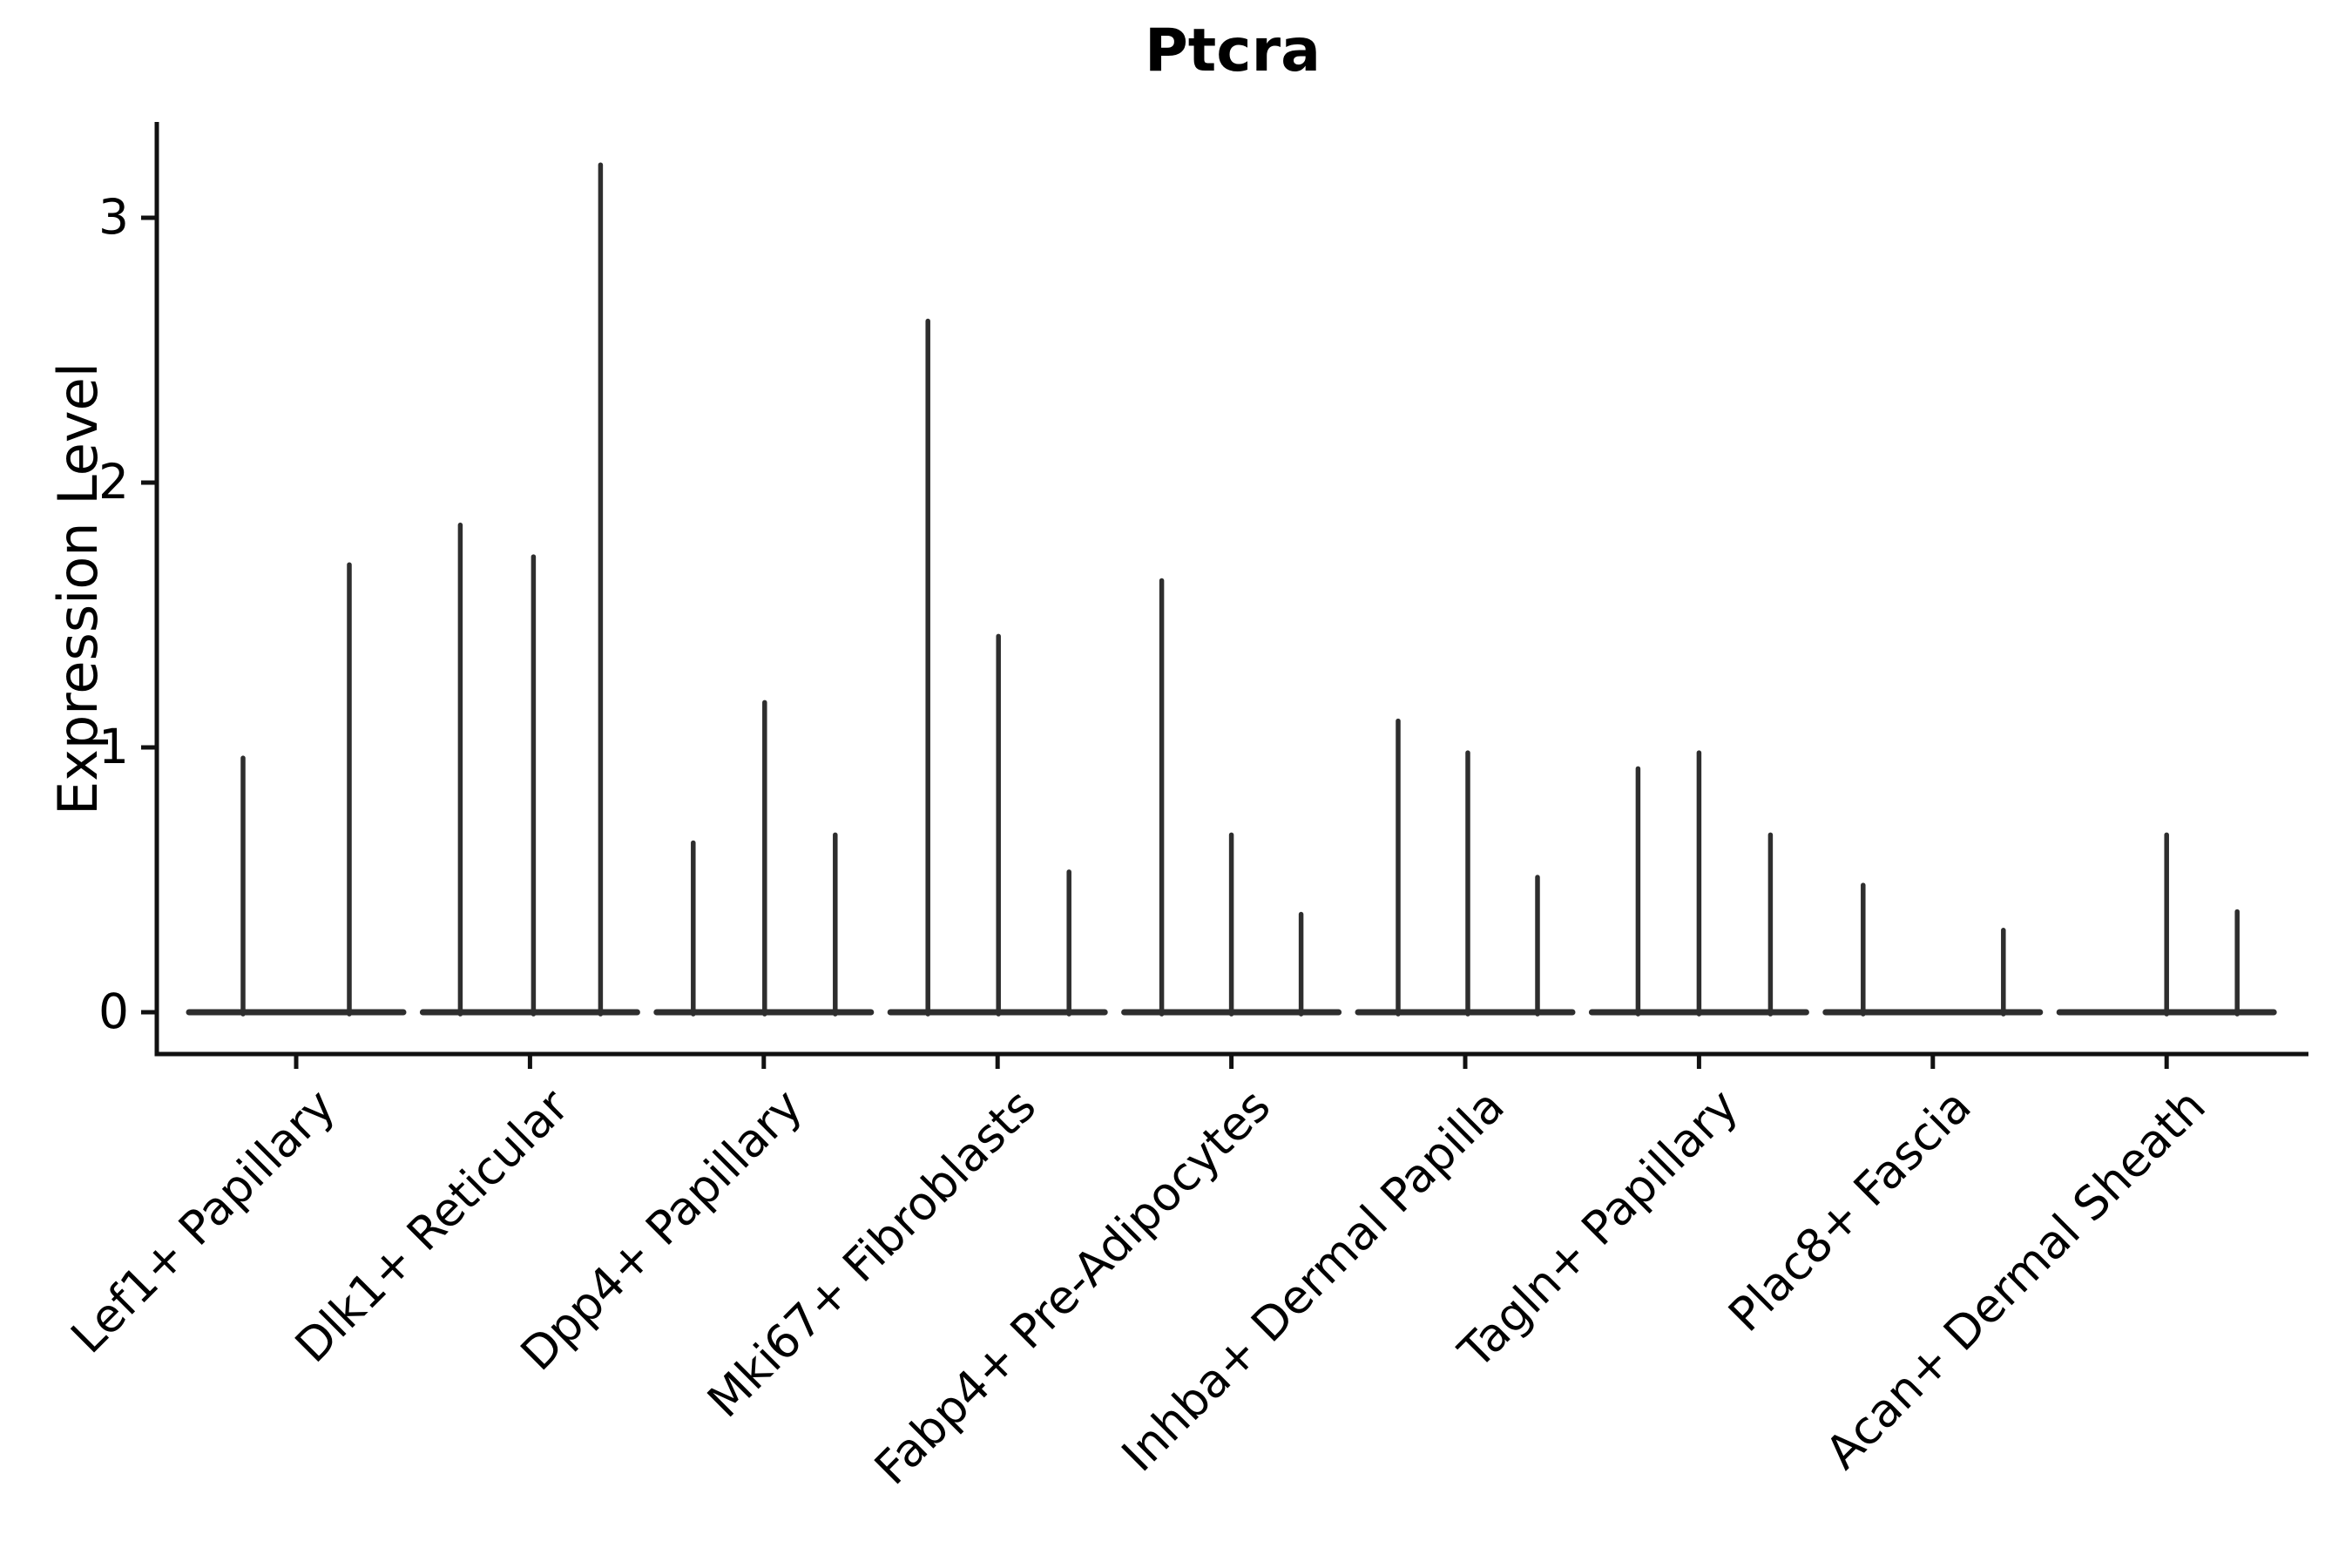 Image resolution: width=2352 pixels, height=1568 pixels. I want to click on y-tick-label: 2, so click(114, 482).